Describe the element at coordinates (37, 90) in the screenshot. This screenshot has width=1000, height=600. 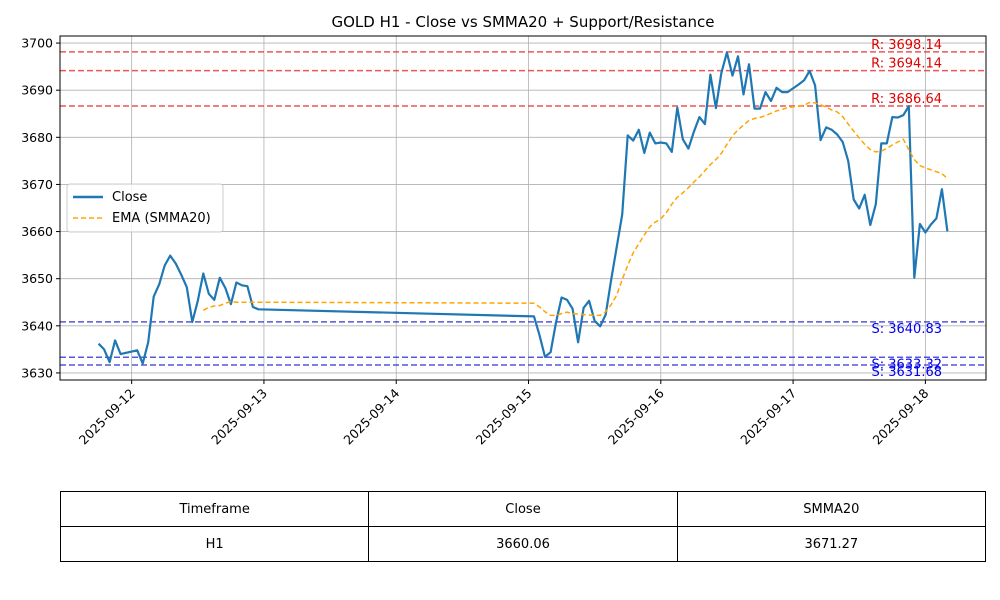
I see `y-tick-label: 3690` at that location.